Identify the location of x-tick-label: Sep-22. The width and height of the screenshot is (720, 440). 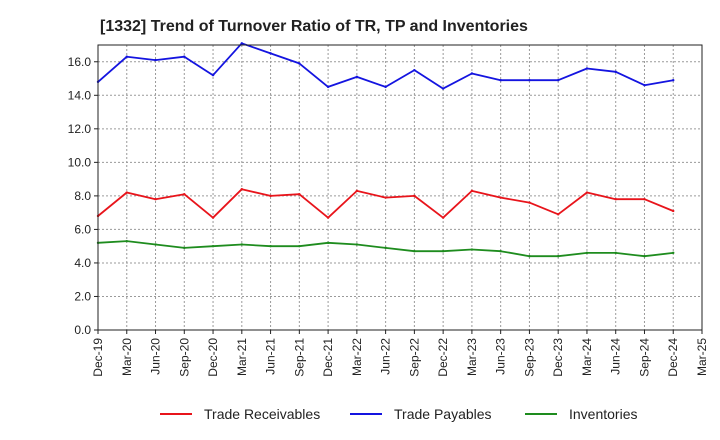
(414, 357).